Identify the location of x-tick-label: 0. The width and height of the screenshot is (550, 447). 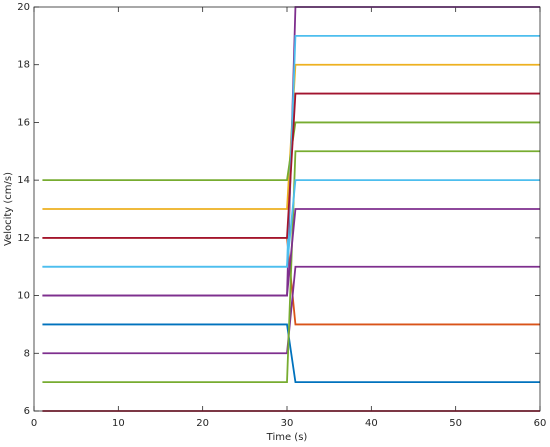
(34, 423).